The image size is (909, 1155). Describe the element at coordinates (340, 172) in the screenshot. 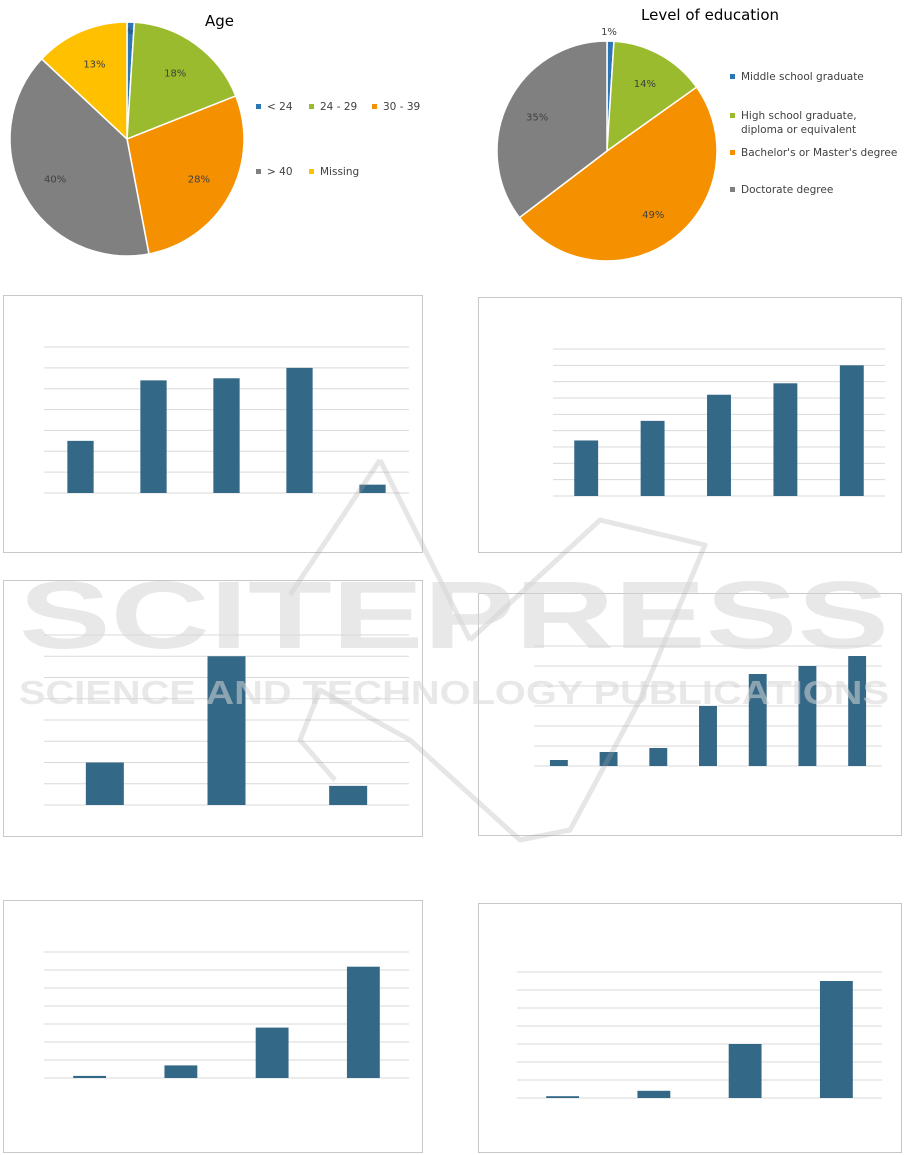

I see `legend-label: Missing` at that location.